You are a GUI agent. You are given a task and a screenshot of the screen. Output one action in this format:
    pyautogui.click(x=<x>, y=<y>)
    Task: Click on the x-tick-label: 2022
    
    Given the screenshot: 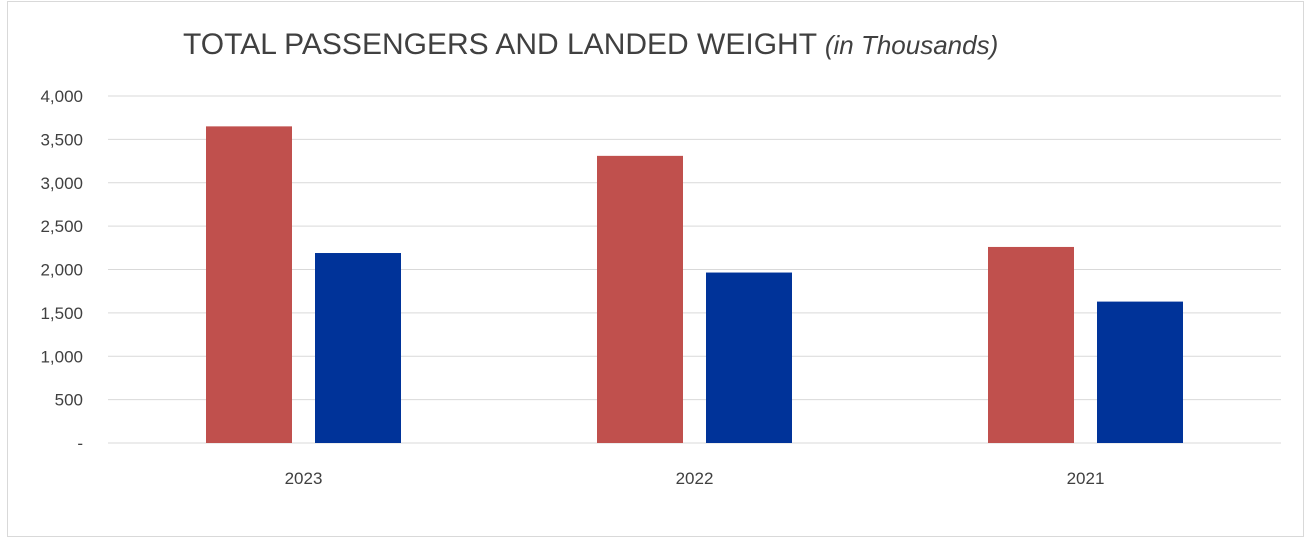 What is the action you would take?
    pyautogui.click(x=695, y=478)
    